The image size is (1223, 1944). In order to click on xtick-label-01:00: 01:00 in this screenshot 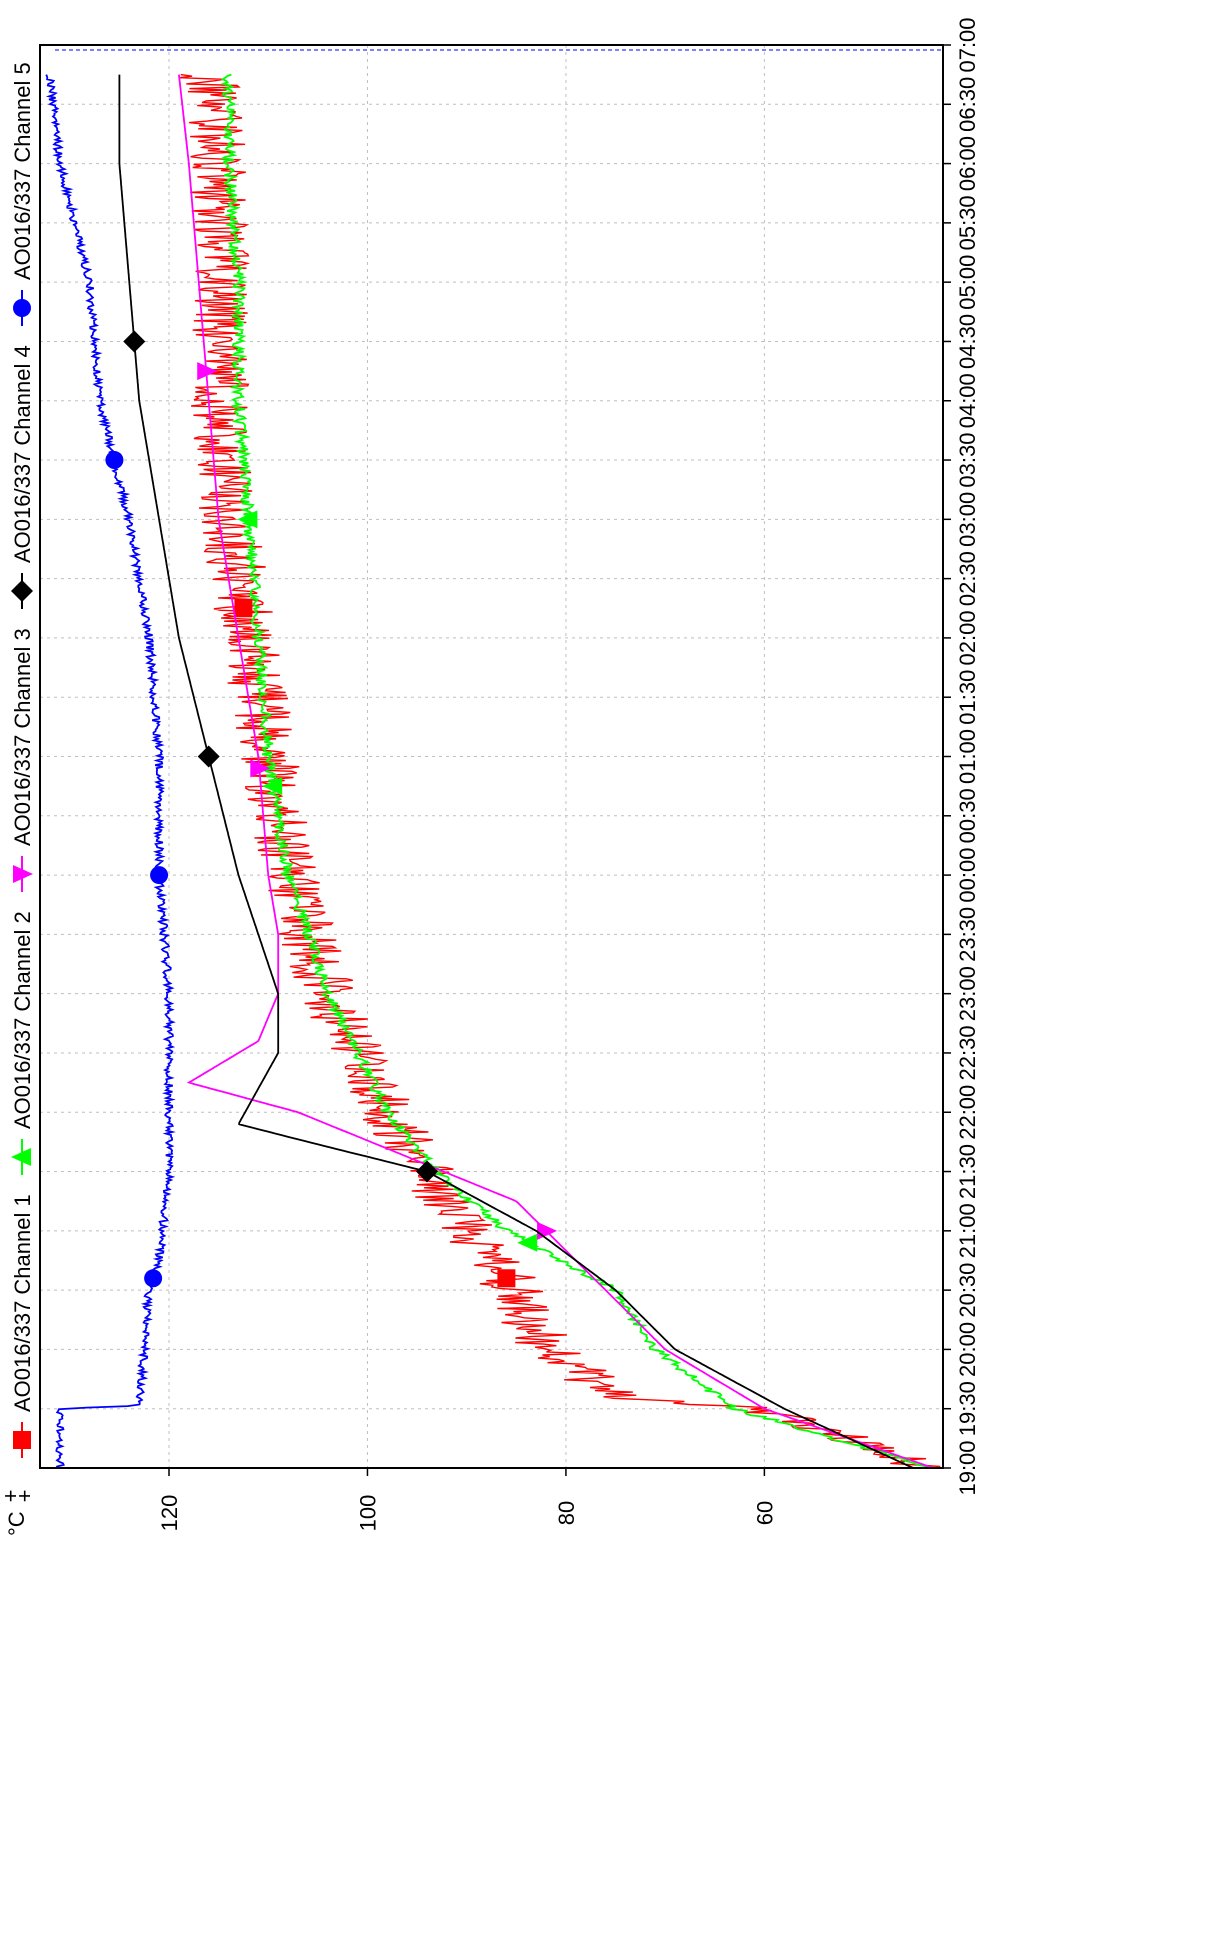, I will do `click(967, 756)`.